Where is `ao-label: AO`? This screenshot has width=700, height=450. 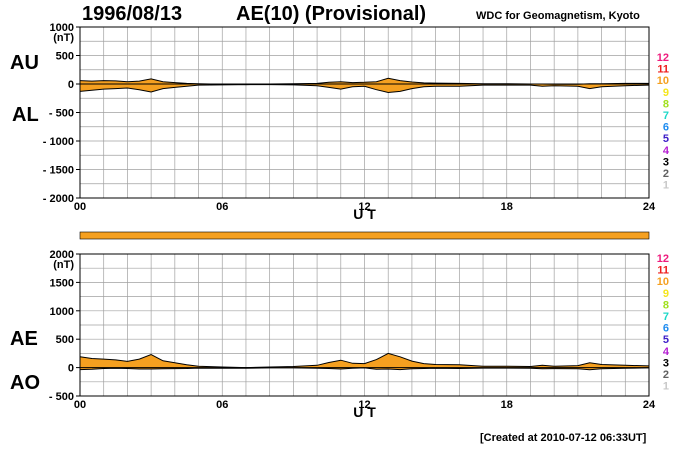 ao-label: AO is located at coordinates (25, 383).